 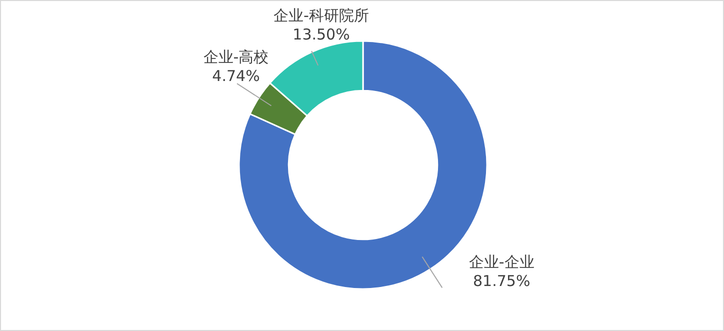 I want to click on data-label: 13.50%, so click(x=321, y=34).